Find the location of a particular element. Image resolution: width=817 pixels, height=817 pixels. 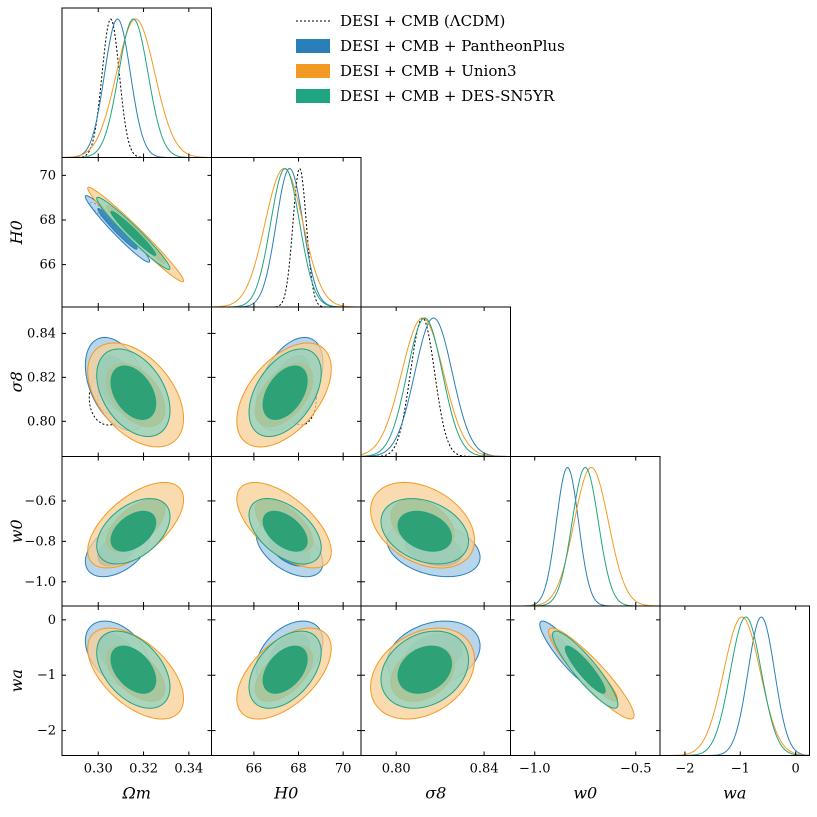

desi-cmb-union3-marginal-w0 is located at coordinates (585, 536).